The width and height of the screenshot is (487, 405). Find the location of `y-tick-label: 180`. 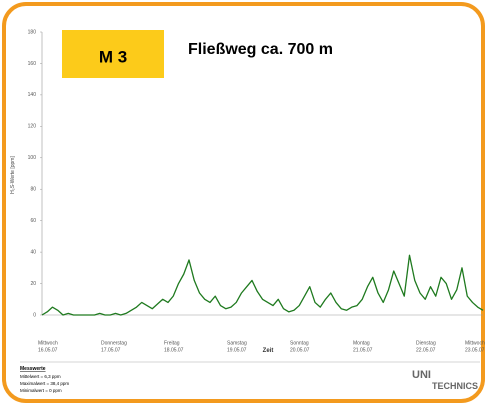

y-tick-label: 180 is located at coordinates (32, 32).